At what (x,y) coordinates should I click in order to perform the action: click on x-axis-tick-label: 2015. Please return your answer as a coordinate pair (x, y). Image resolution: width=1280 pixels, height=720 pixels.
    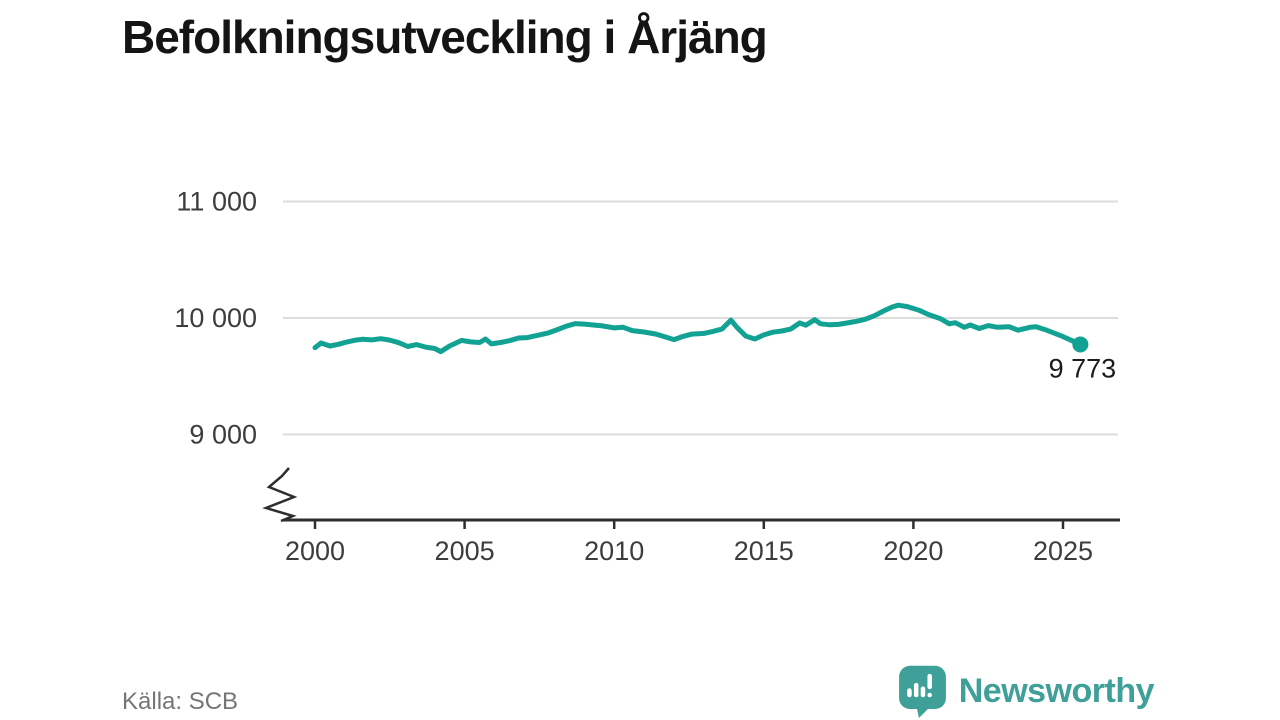
    Looking at the image, I should click on (764, 551).